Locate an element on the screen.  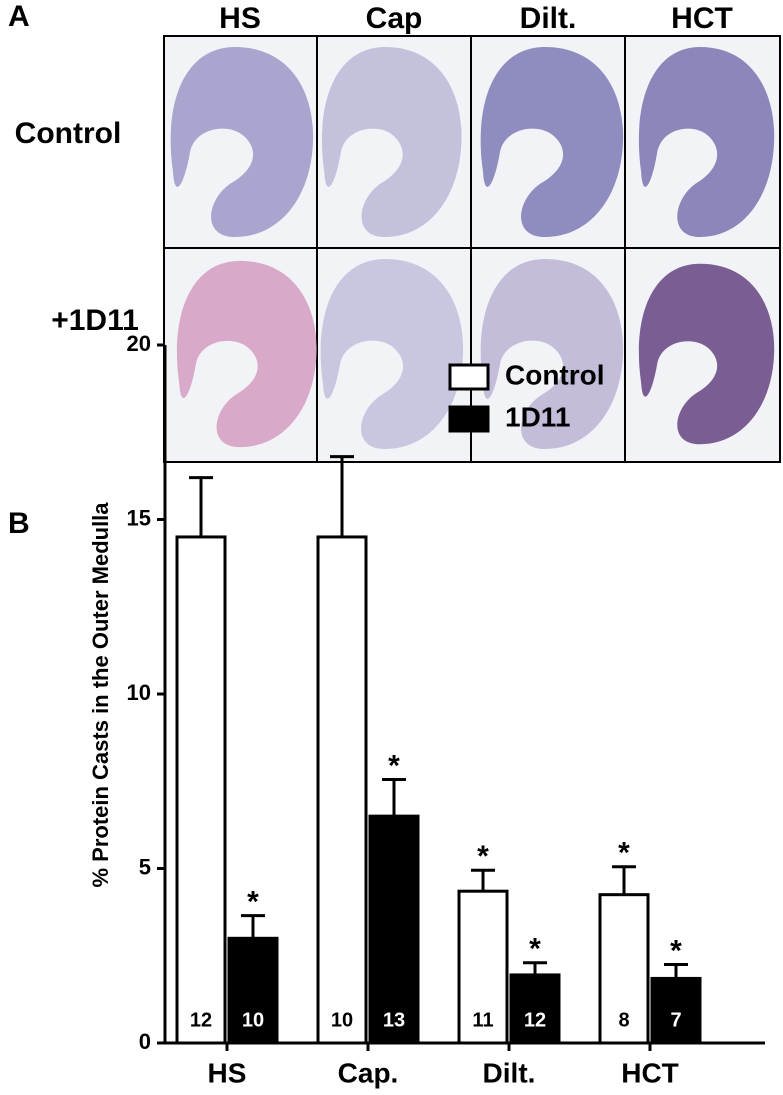
row-label: +1D11 is located at coordinates (95, 320).